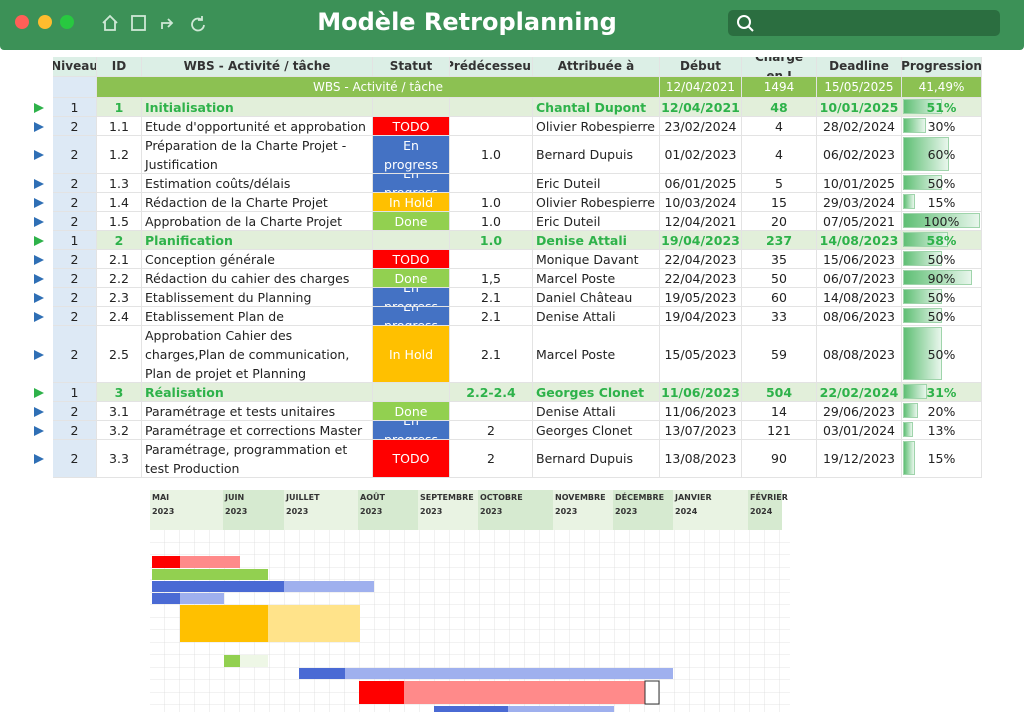  Describe the element at coordinates (701, 183) in the screenshot. I see `start-cell: 06/01/2025` at that location.